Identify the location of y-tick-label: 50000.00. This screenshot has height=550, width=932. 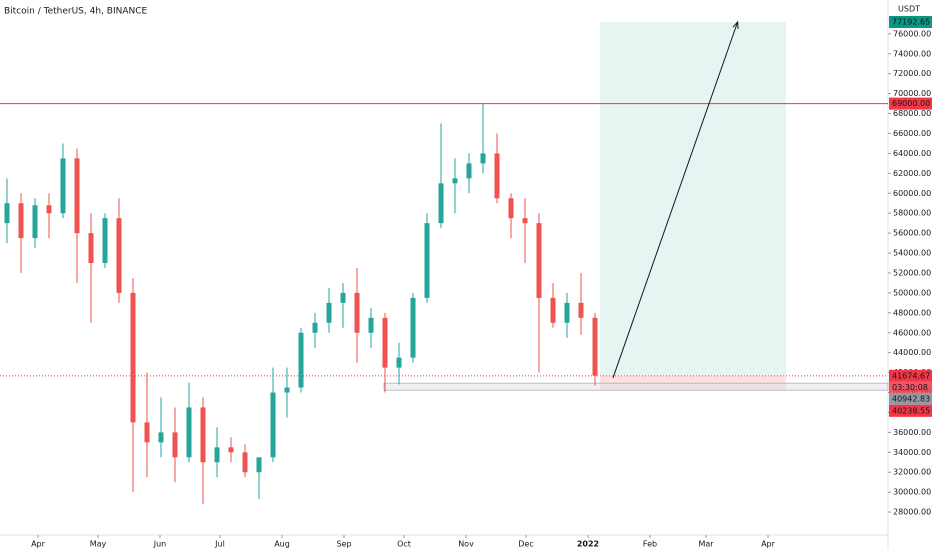
(912, 292).